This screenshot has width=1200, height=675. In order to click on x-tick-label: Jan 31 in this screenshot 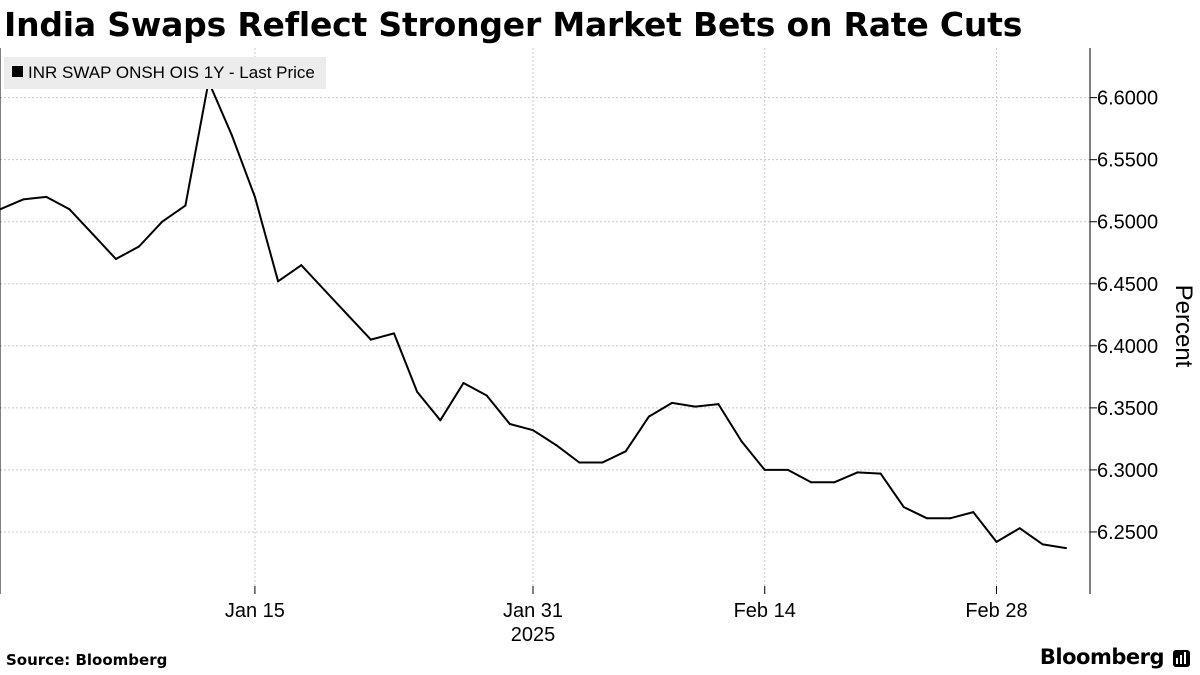, I will do `click(533, 611)`.